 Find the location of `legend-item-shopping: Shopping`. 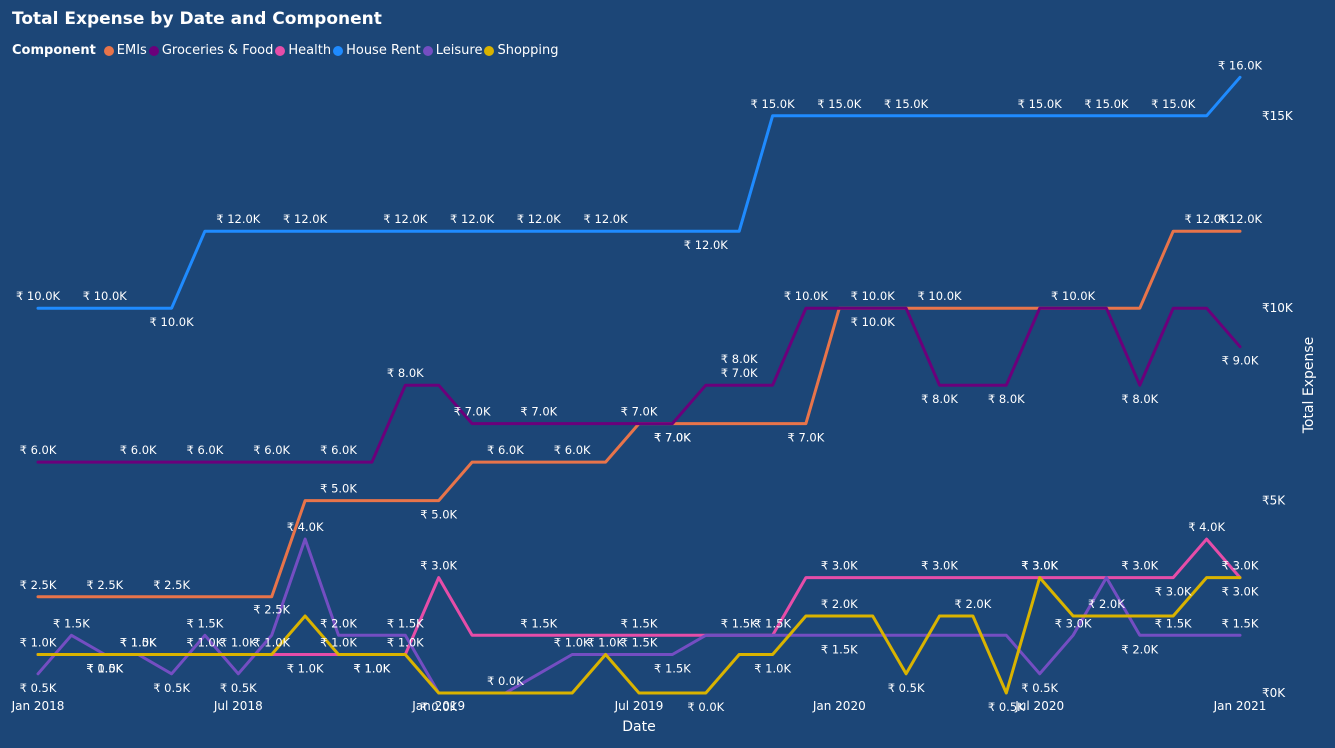

legend-item-shopping: Shopping is located at coordinates (521, 50).